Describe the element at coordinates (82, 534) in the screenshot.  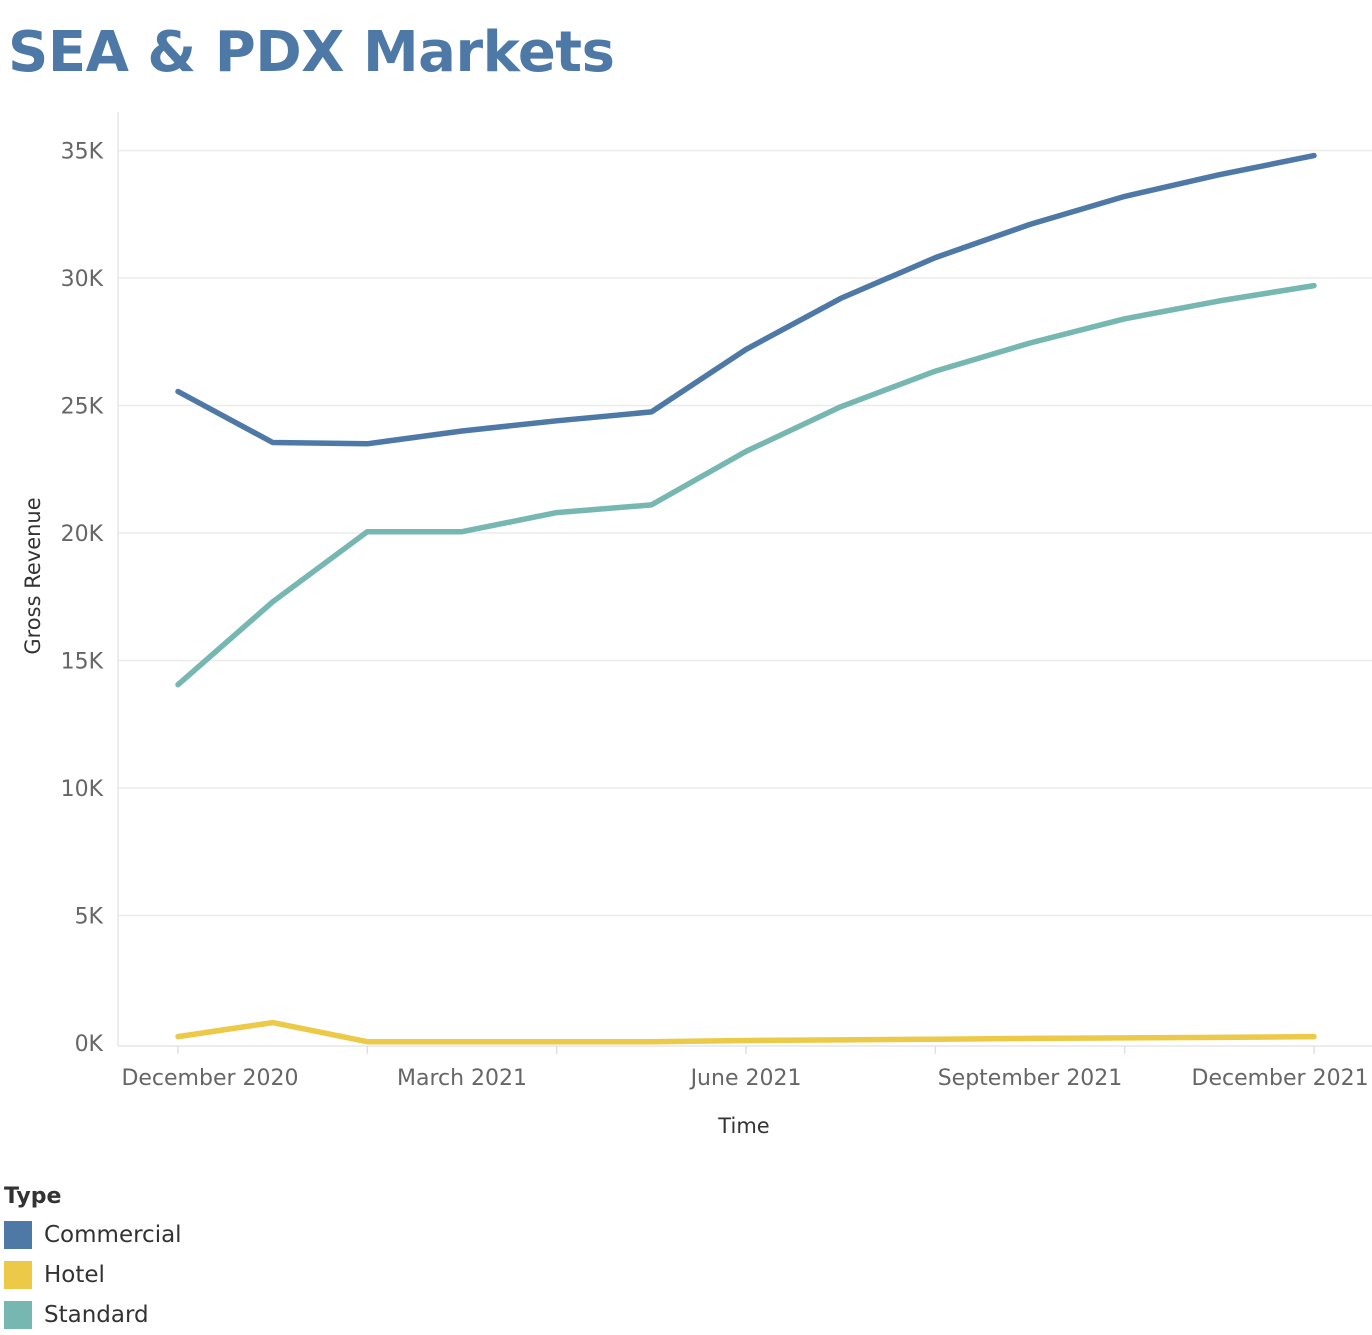
I see `y-tick-label: 20K` at that location.